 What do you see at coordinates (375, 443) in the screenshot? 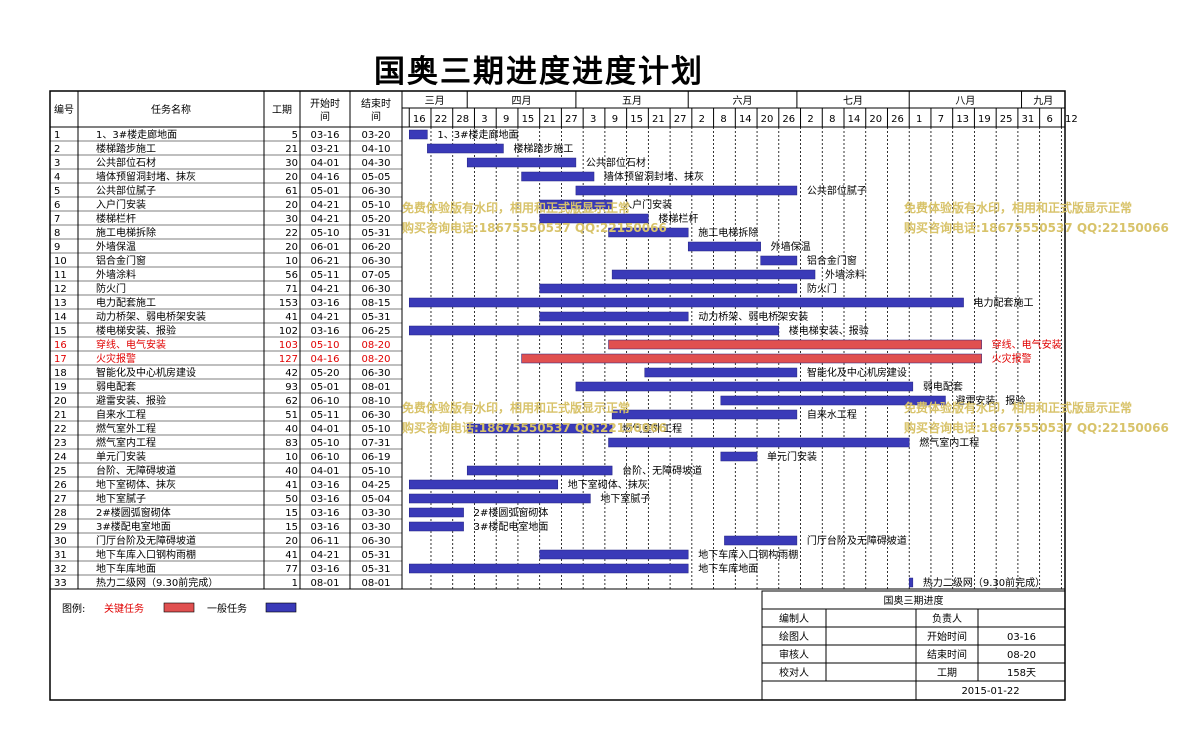
I see `row-end: 07-31` at bounding box center [375, 443].